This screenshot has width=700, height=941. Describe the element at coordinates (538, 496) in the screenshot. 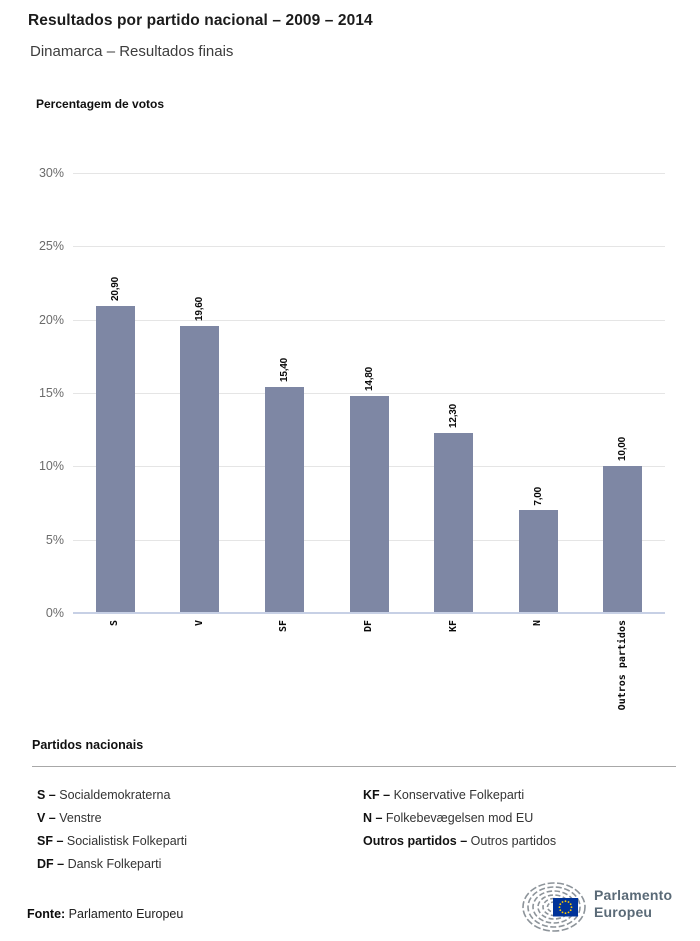

I see `bar-value-label: 7,00` at that location.